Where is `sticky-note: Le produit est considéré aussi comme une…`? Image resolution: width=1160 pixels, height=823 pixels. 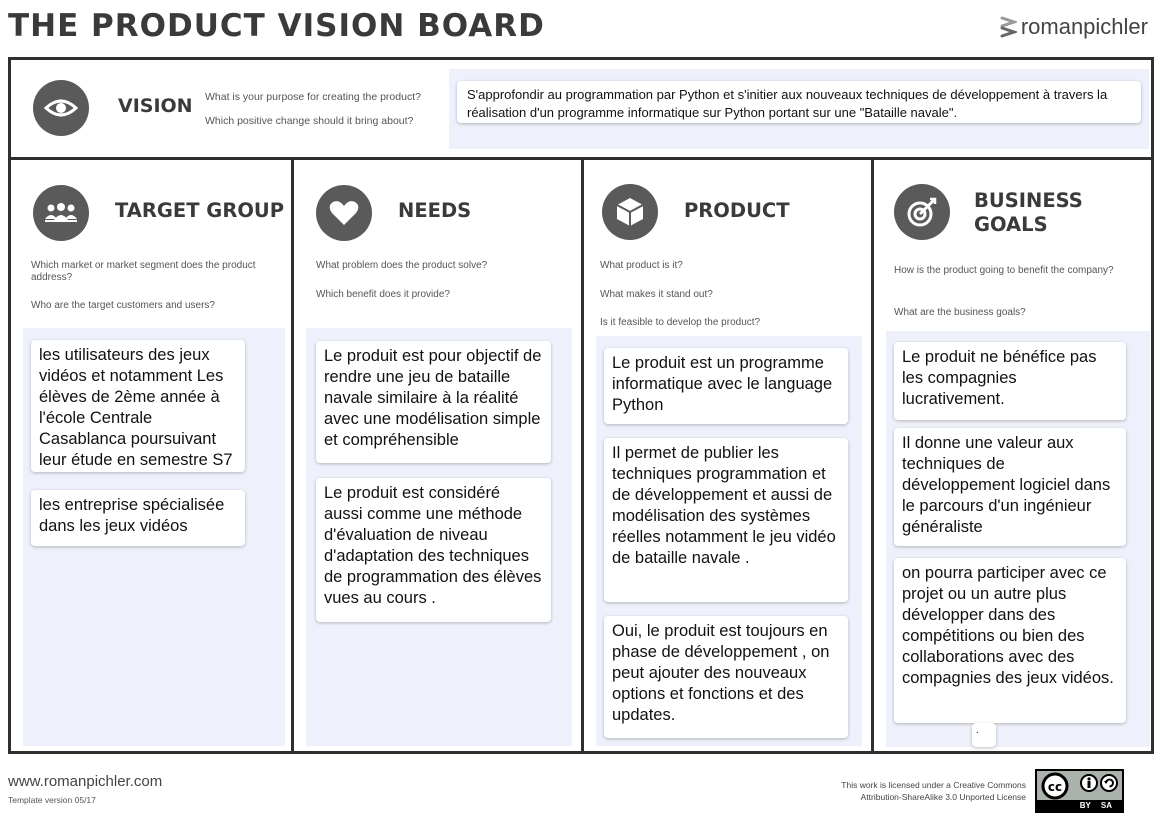 sticky-note: Le produit est considéré aussi comme une… is located at coordinates (433, 550).